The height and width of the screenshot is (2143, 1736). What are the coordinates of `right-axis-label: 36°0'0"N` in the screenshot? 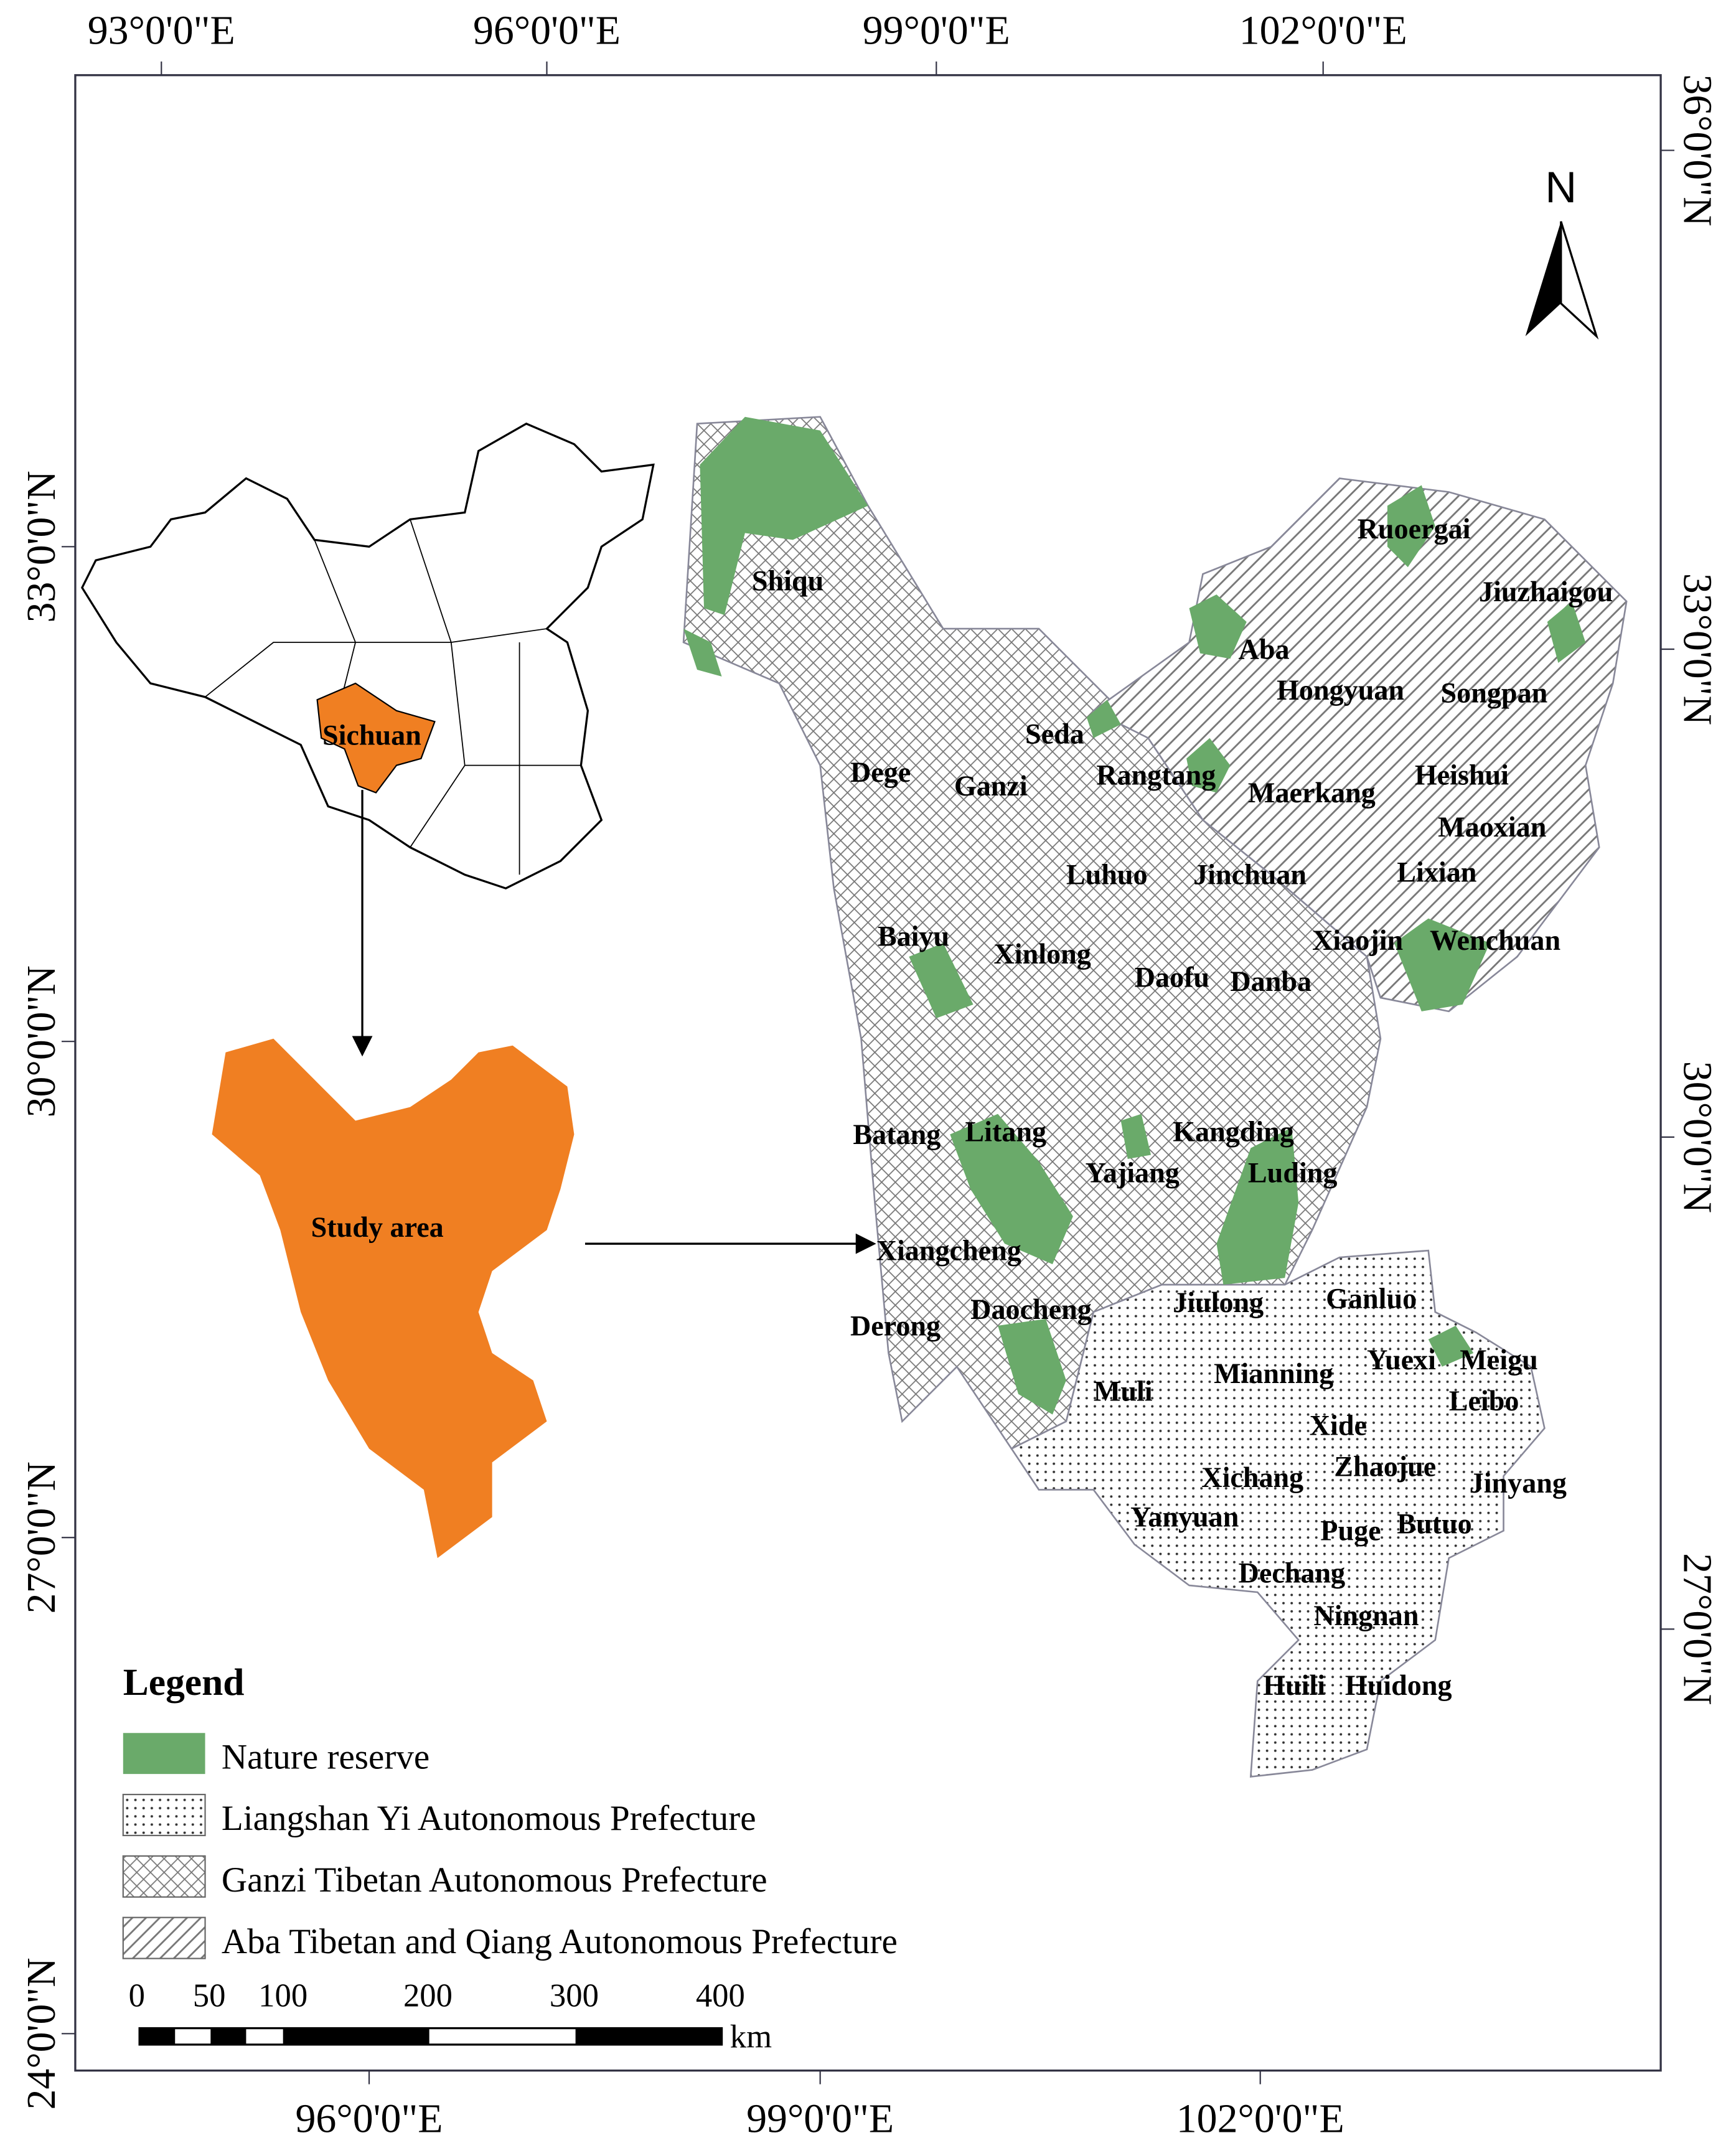 It's located at (1697, 150).